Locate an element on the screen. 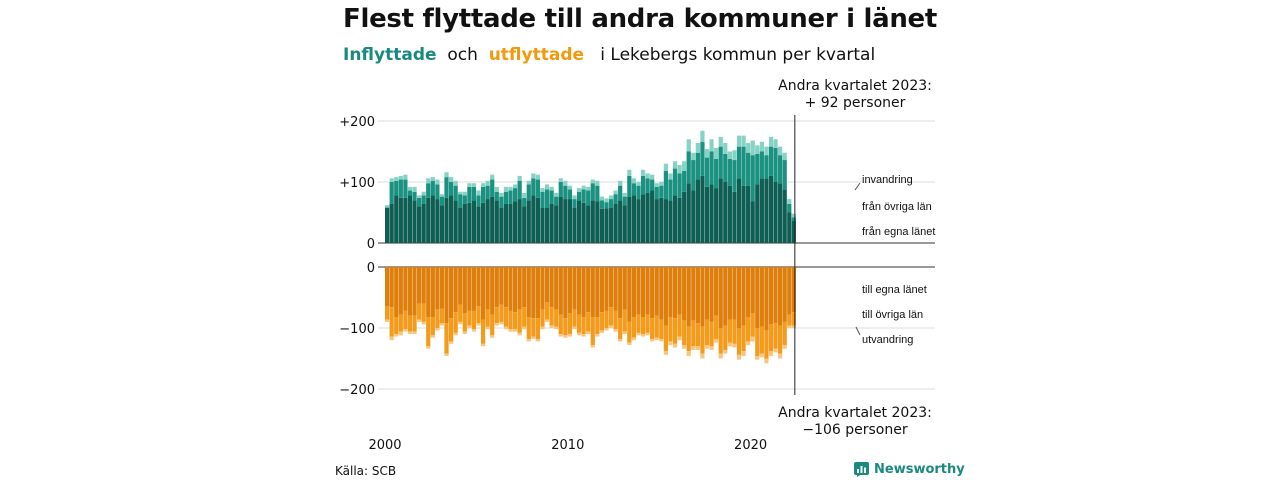 The height and width of the screenshot is (480, 1280). y-tick-label-top: 0 is located at coordinates (371, 244).